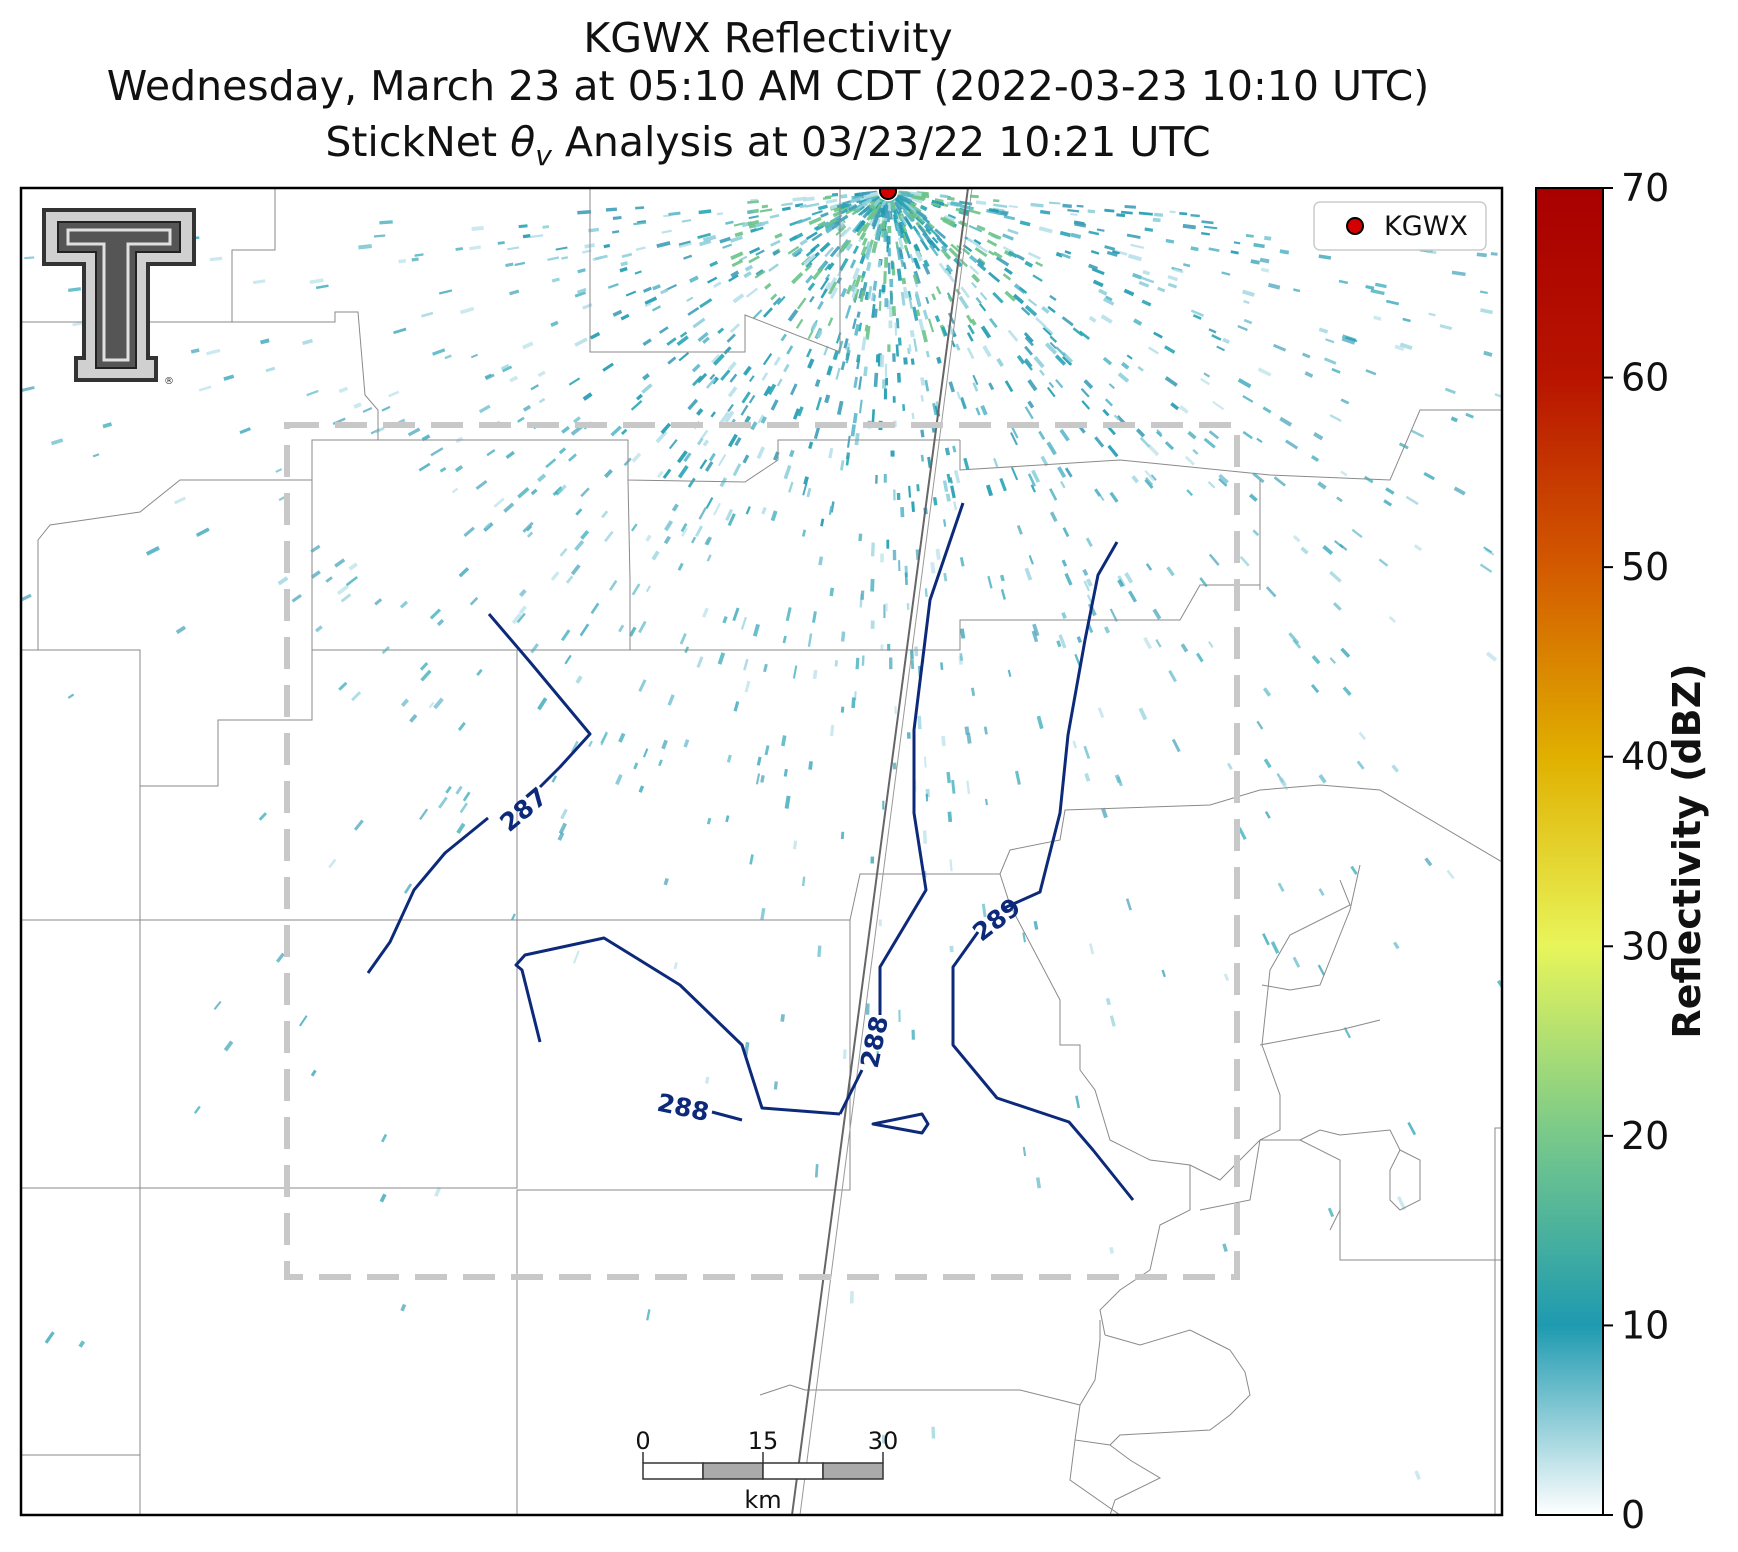 The height and width of the screenshot is (1552, 1738). Describe the element at coordinates (1687, 850) in the screenshot. I see `colorbar-label: Reflectivity (dBZ)` at that location.